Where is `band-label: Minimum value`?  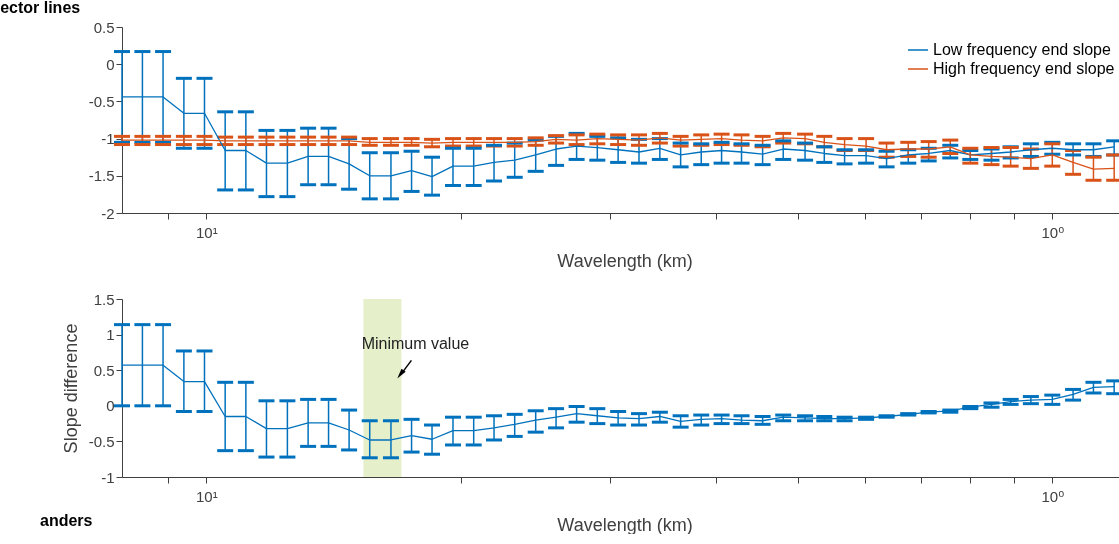
band-label: Minimum value is located at coordinates (415, 344).